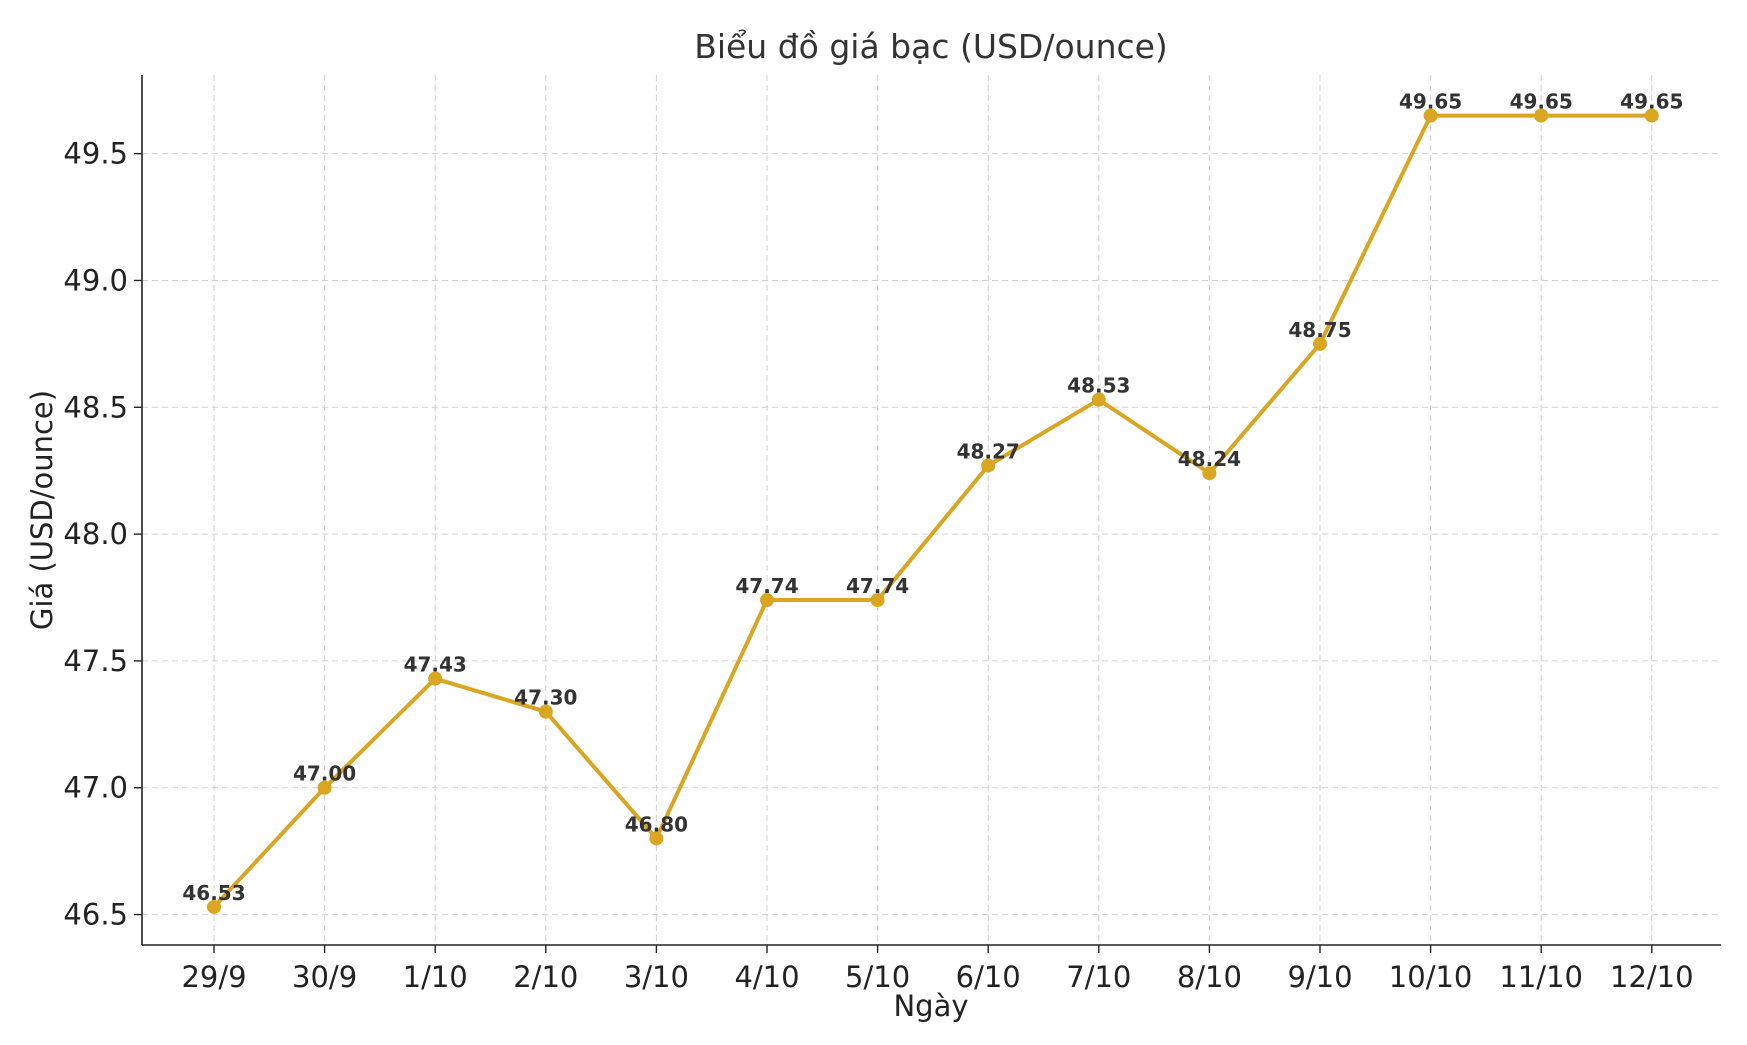 The width and height of the screenshot is (1747, 1045). I want to click on y-tick-label: 46.5, so click(95, 915).